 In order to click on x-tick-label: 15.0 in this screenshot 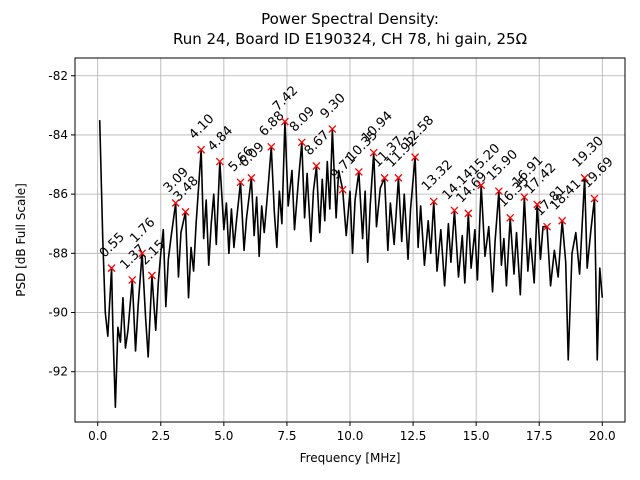, I will do `click(476, 436)`.